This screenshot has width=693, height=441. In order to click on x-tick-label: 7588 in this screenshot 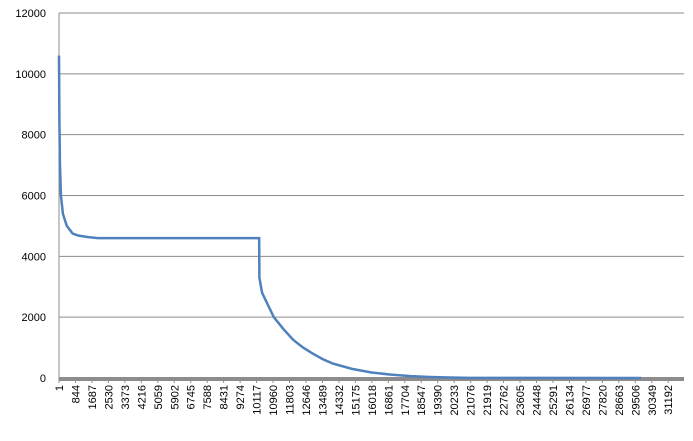, I will do `click(208, 397)`.